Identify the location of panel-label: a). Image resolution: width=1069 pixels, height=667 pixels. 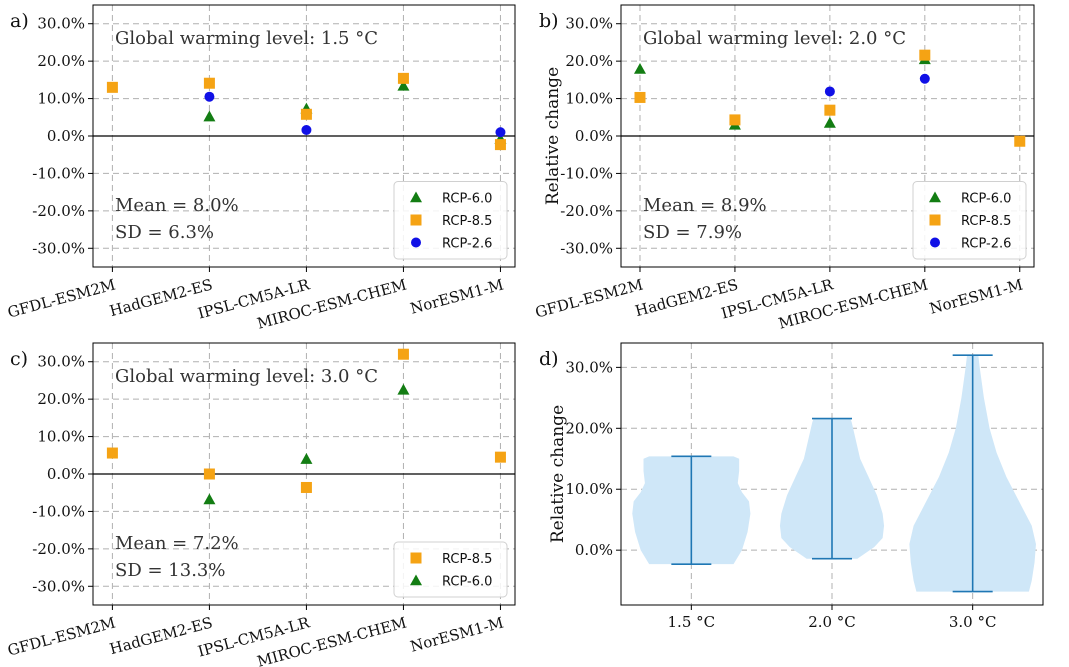
(19, 21).